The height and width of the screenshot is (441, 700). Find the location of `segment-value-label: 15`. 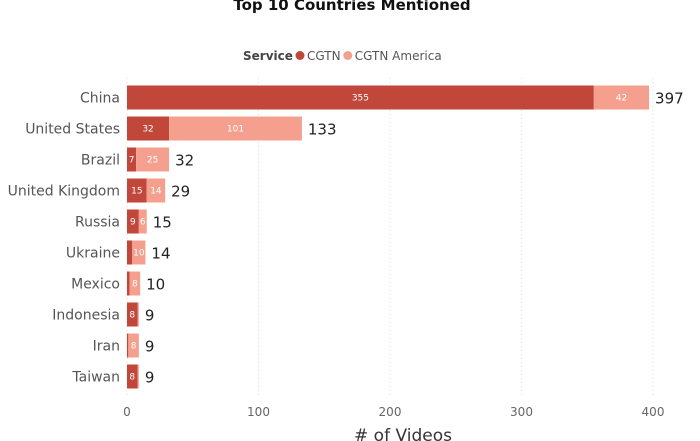

segment-value-label: 15 is located at coordinates (136, 192).